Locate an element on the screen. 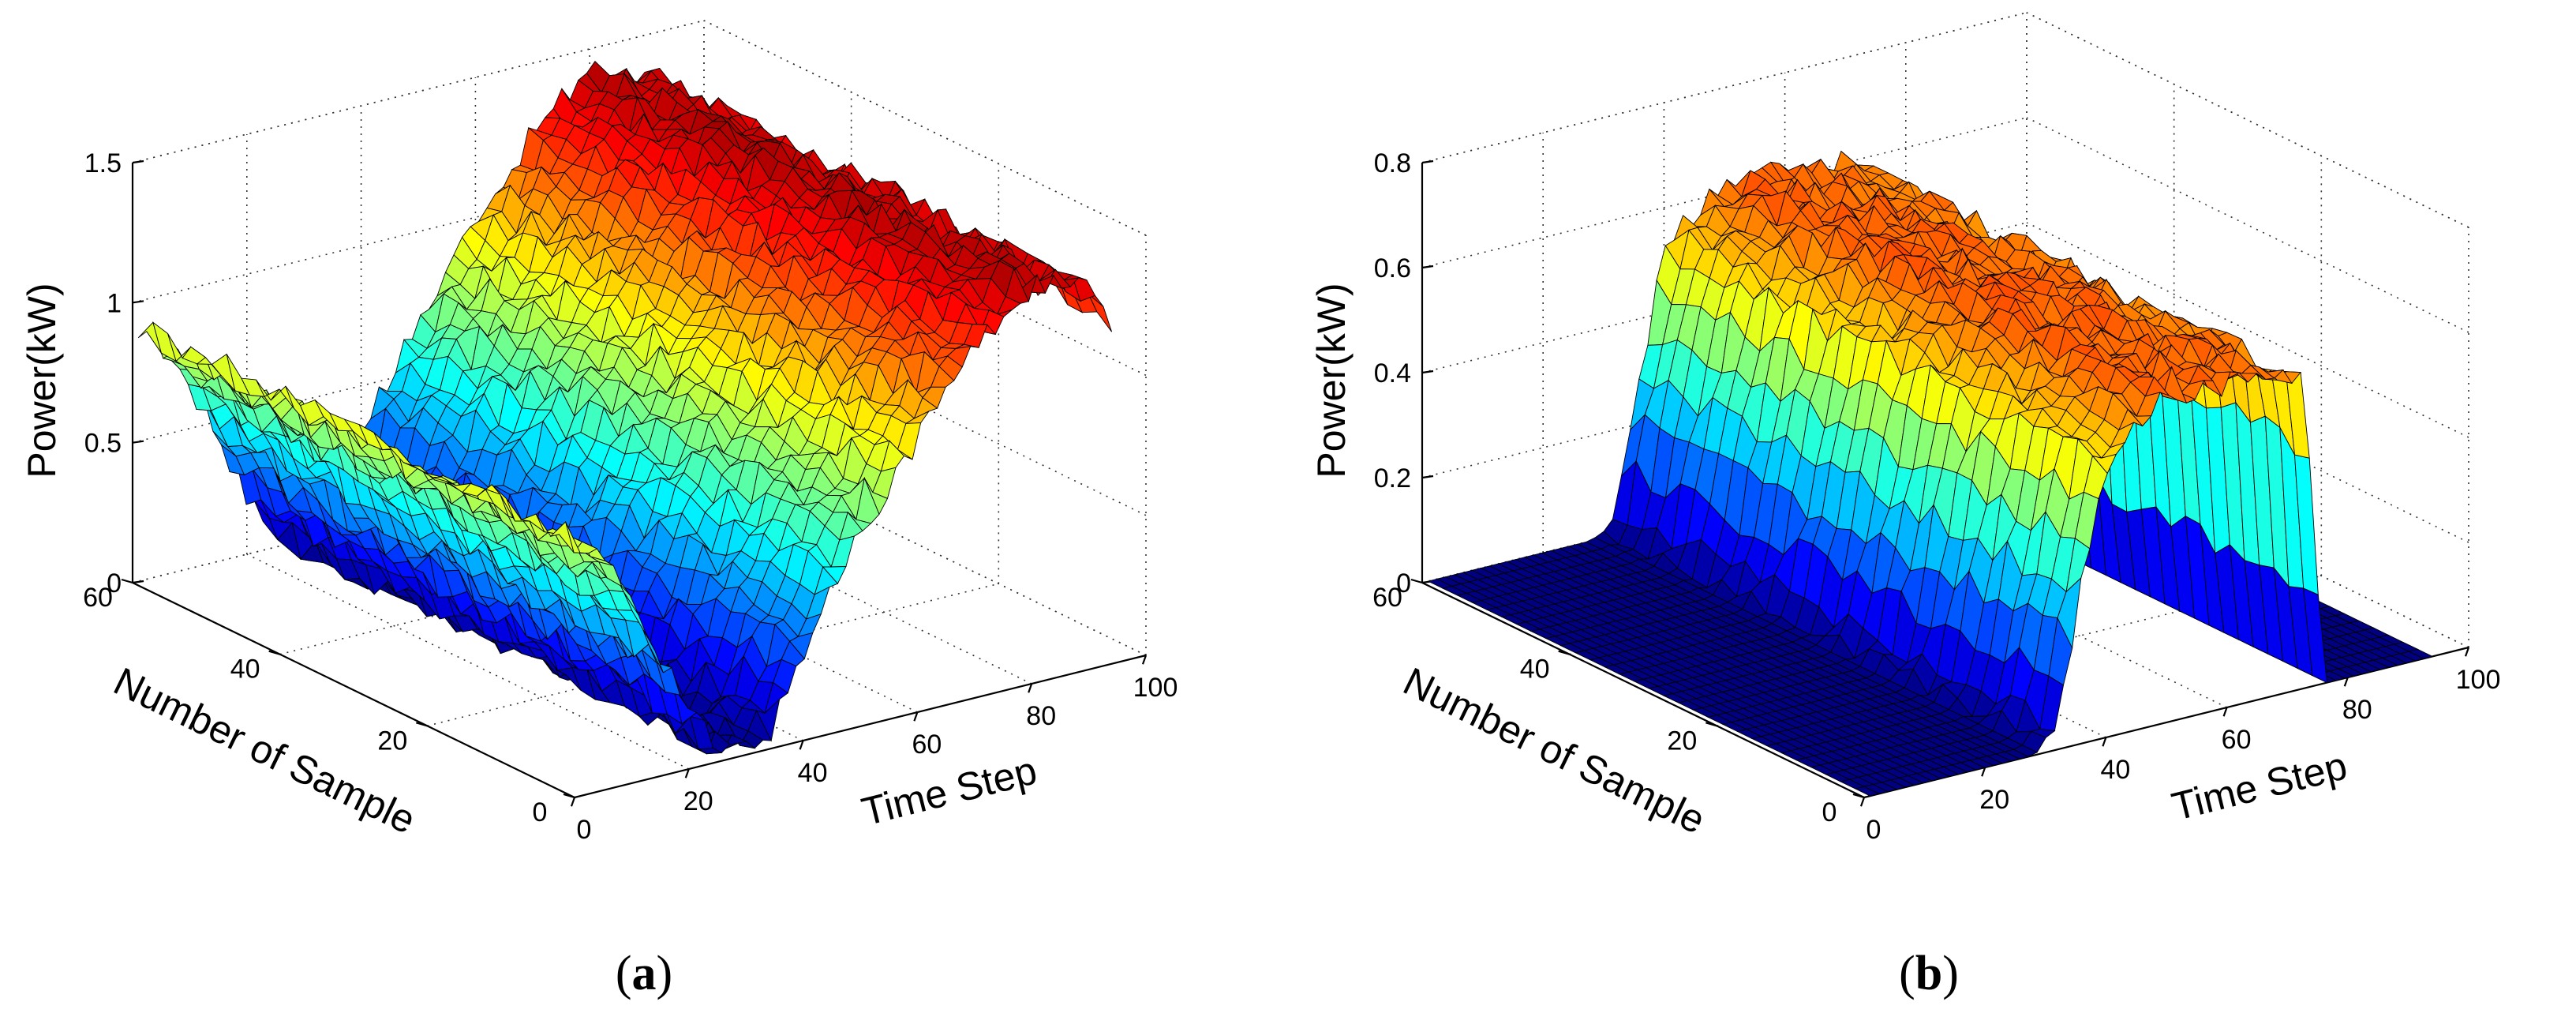  plot-b-xtick-label: 60 is located at coordinates (2237, 740).